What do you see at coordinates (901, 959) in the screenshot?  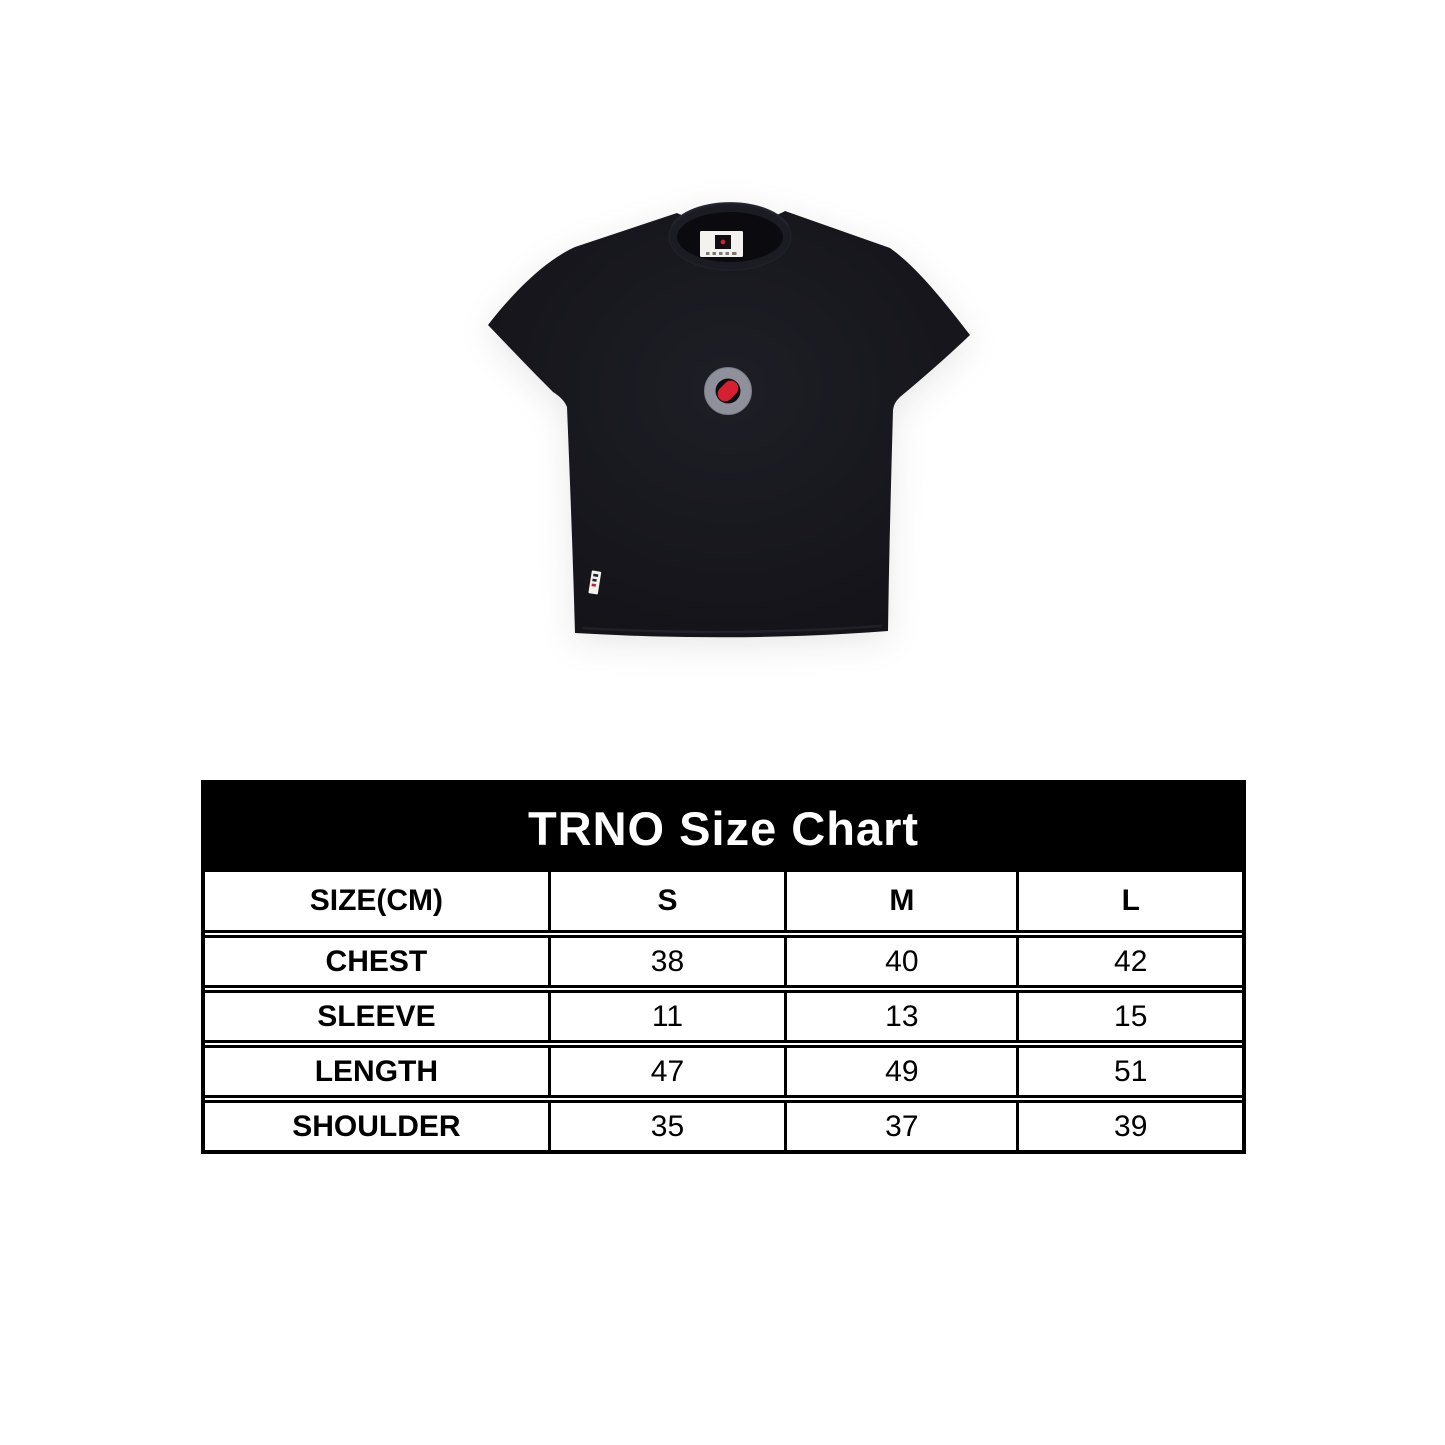 I see `cell-chest-m: 40` at bounding box center [901, 959].